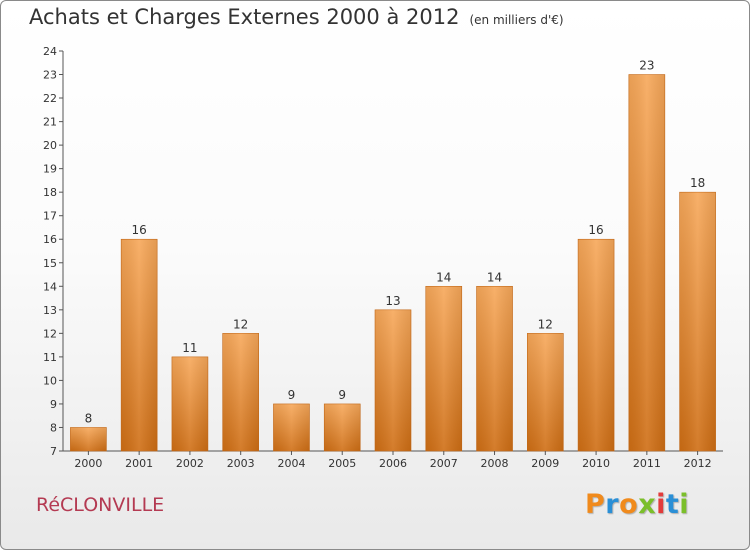  What do you see at coordinates (89, 418) in the screenshot?
I see `bar-value-label: 8` at bounding box center [89, 418].